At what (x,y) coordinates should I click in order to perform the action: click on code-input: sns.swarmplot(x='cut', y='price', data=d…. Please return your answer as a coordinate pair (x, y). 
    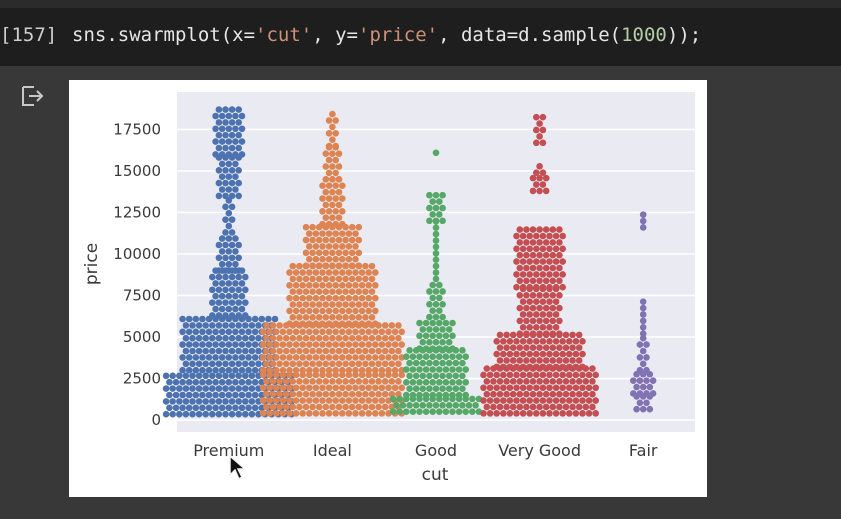
    Looking at the image, I should click on (386, 35).